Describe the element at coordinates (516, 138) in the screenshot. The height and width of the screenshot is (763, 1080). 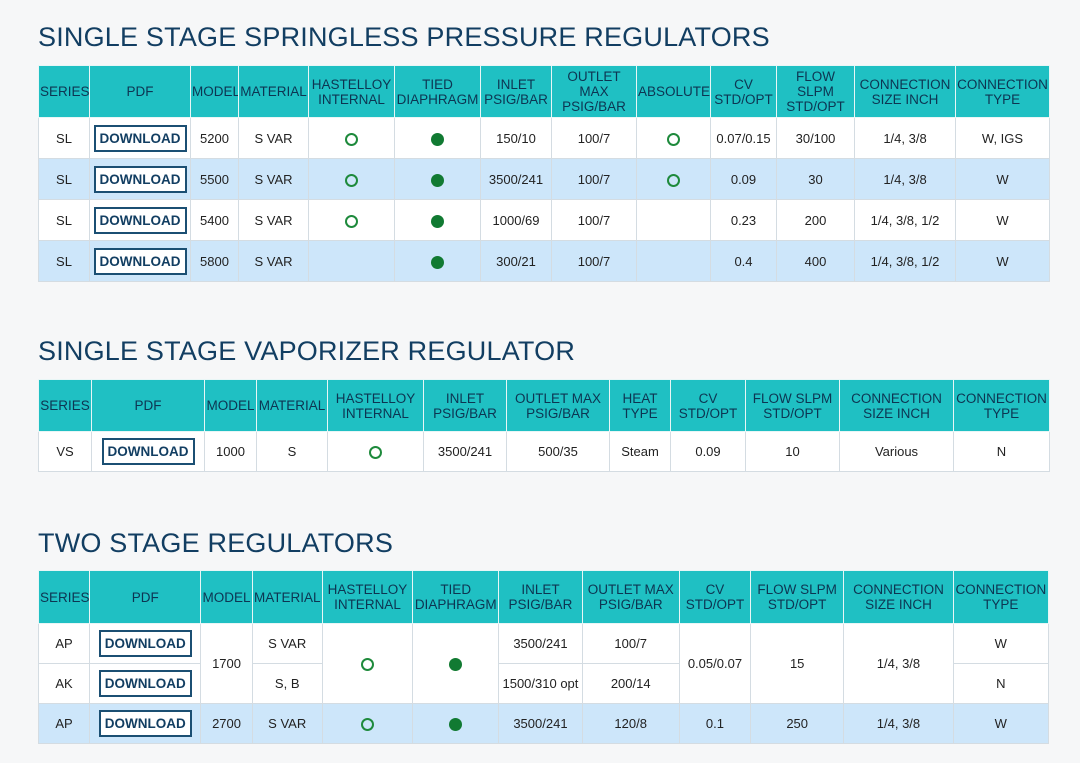
I see `cell-inlet: 150/10` at that location.